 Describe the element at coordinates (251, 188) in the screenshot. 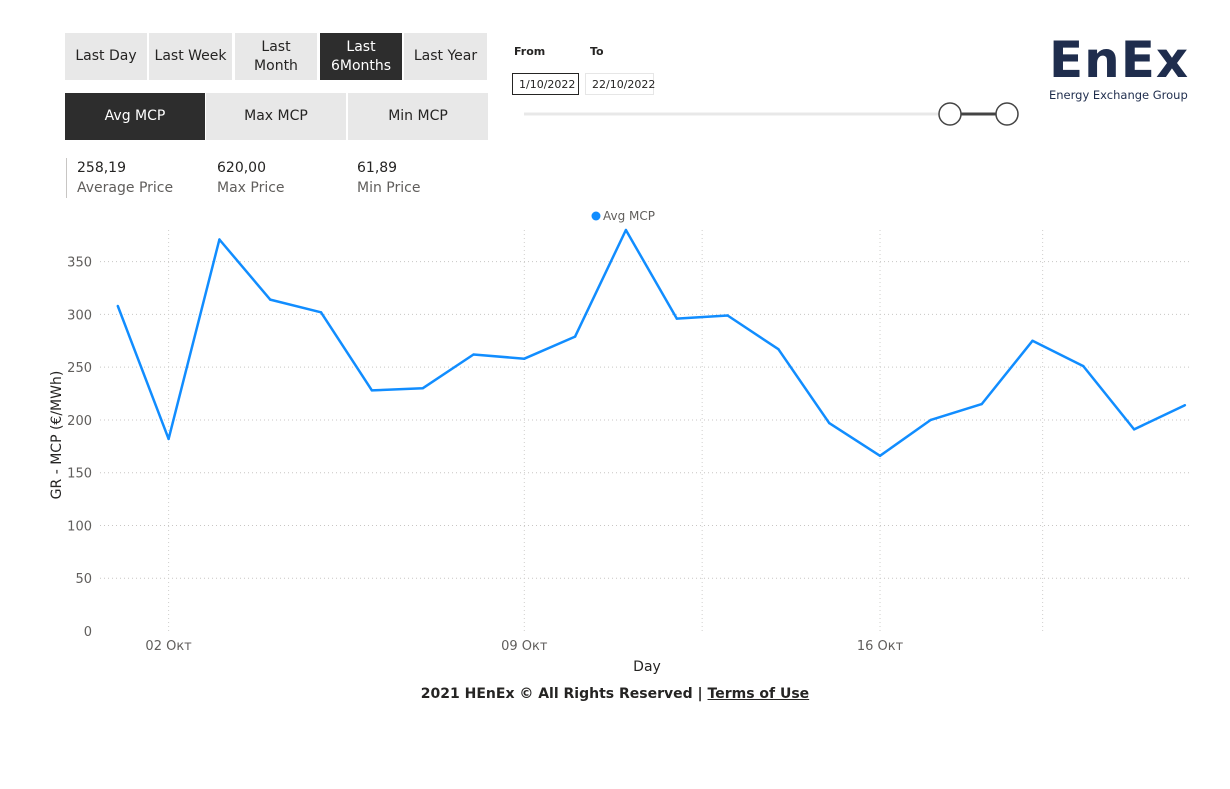

I see `max-price-label: Max Price` at that location.